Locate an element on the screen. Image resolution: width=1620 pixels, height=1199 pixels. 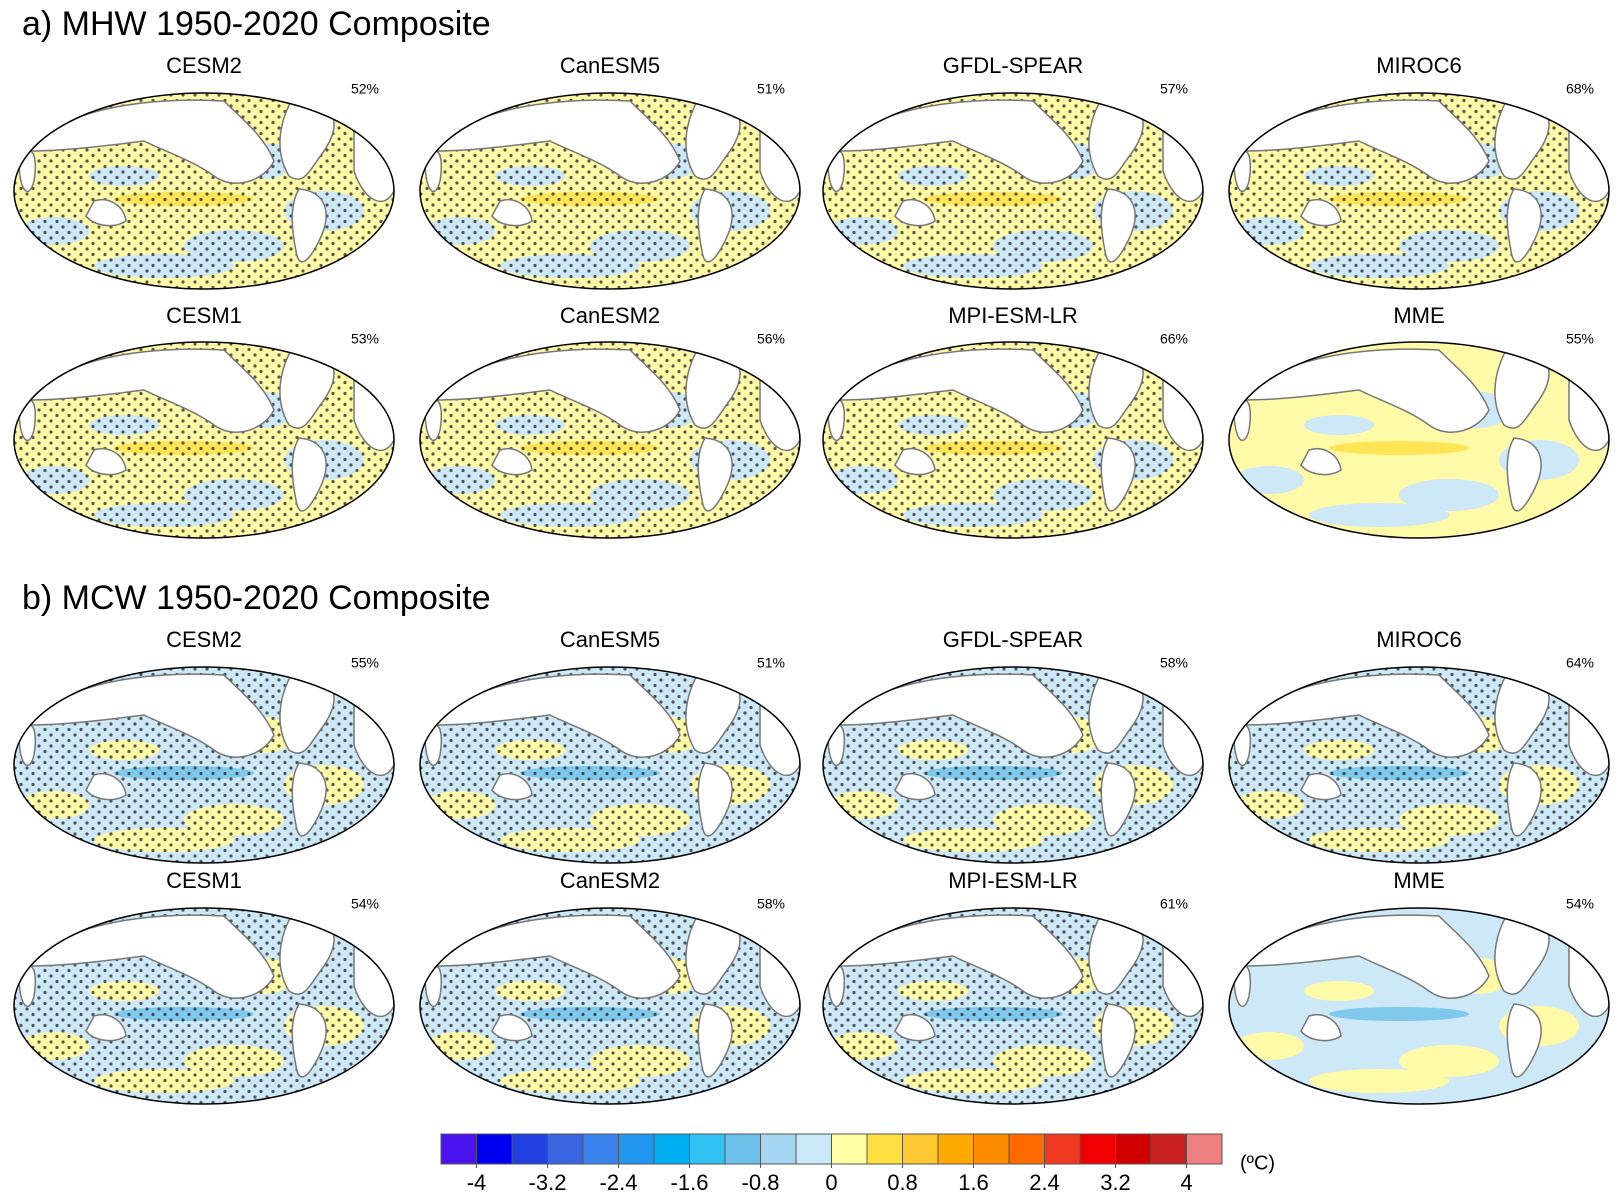
tick-label: 4 is located at coordinates (1186, 1182).